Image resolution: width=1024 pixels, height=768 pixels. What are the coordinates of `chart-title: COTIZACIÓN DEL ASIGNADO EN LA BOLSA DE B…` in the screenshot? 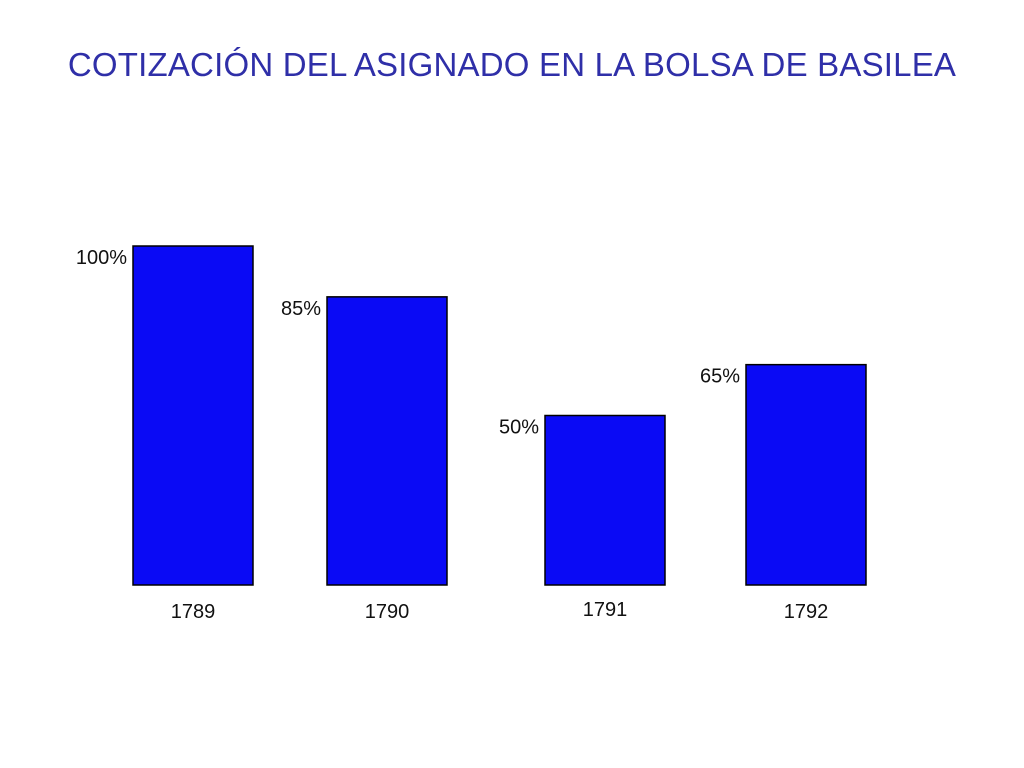 It's located at (512, 64).